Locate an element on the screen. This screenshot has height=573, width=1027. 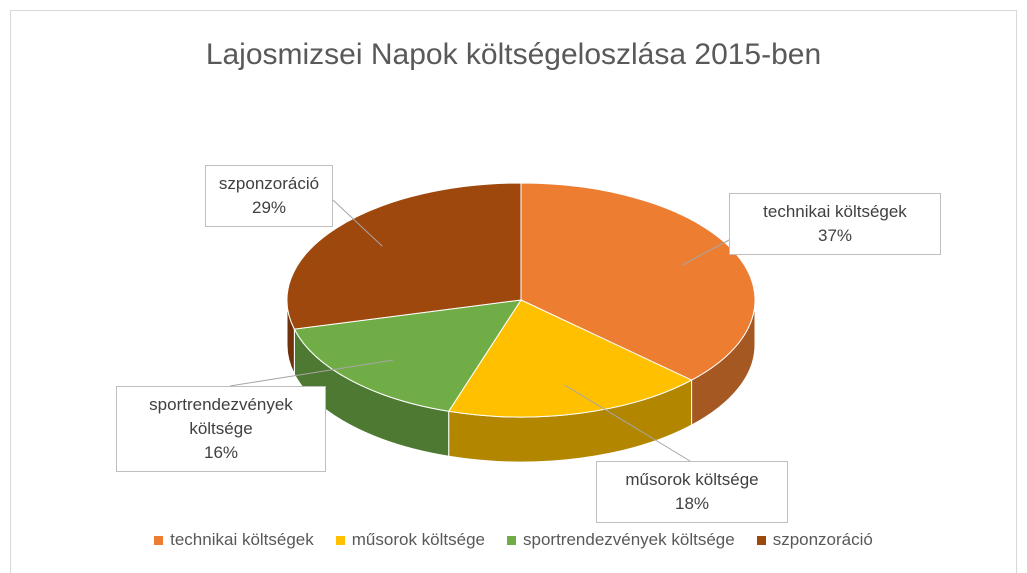
data-label-value: 16% is located at coordinates (221, 452).